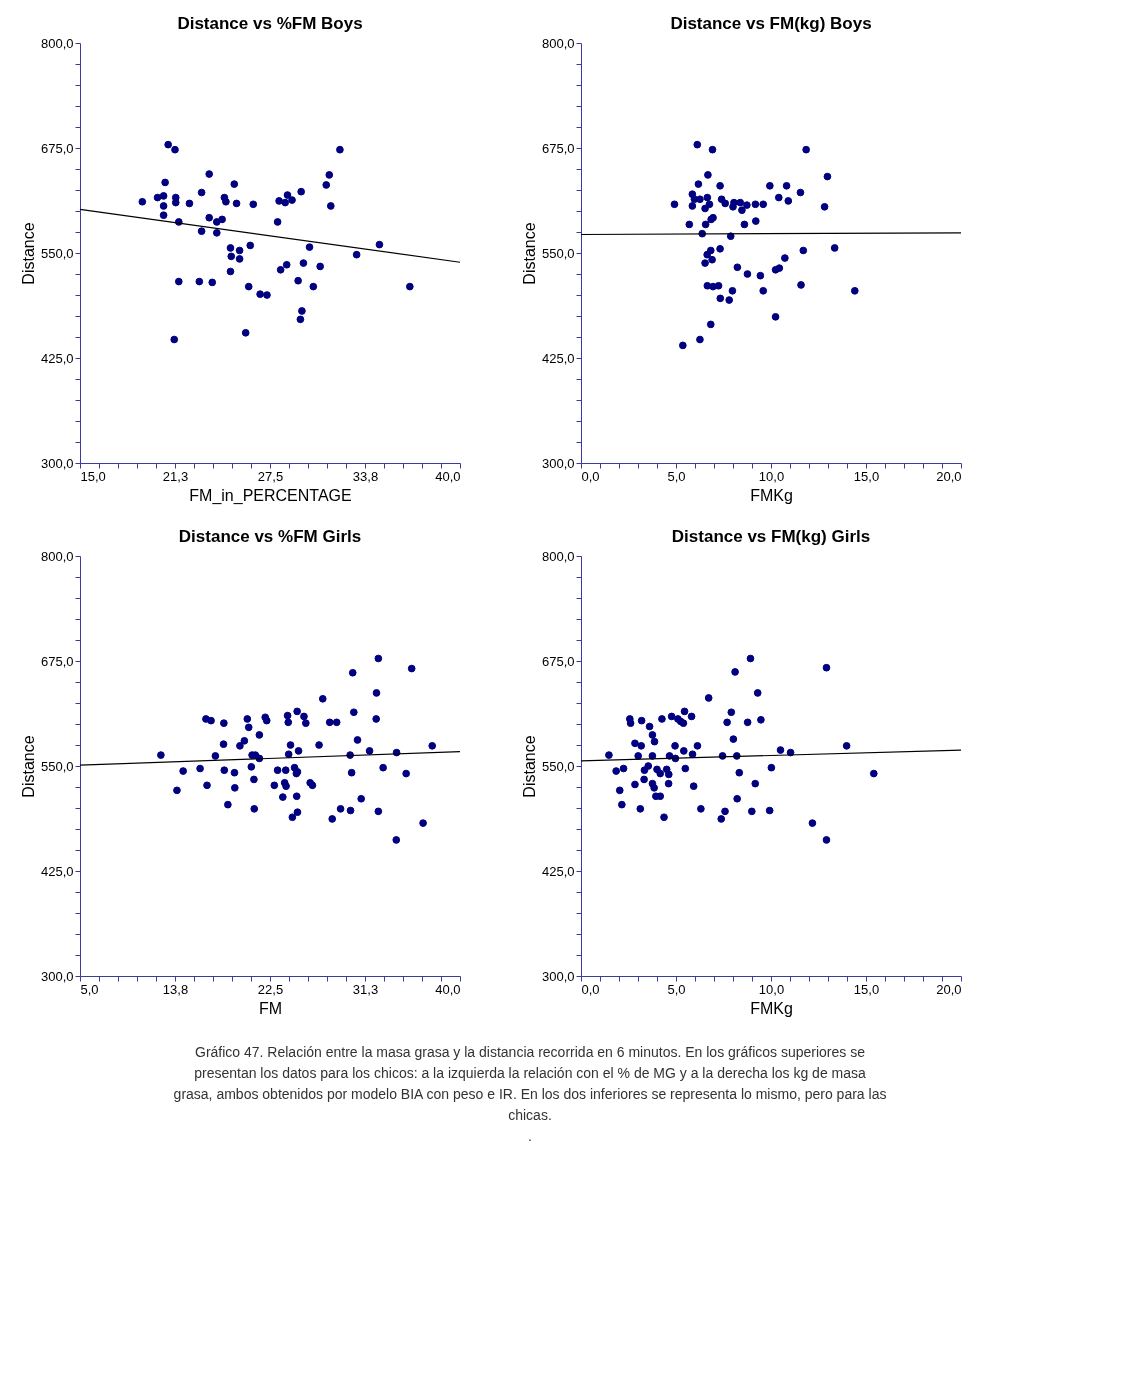 Image resolution: width=1138 pixels, height=1390 pixels. What do you see at coordinates (270, 23) in the screenshot?
I see `chart-title: Distance vs %FM Boys` at bounding box center [270, 23].